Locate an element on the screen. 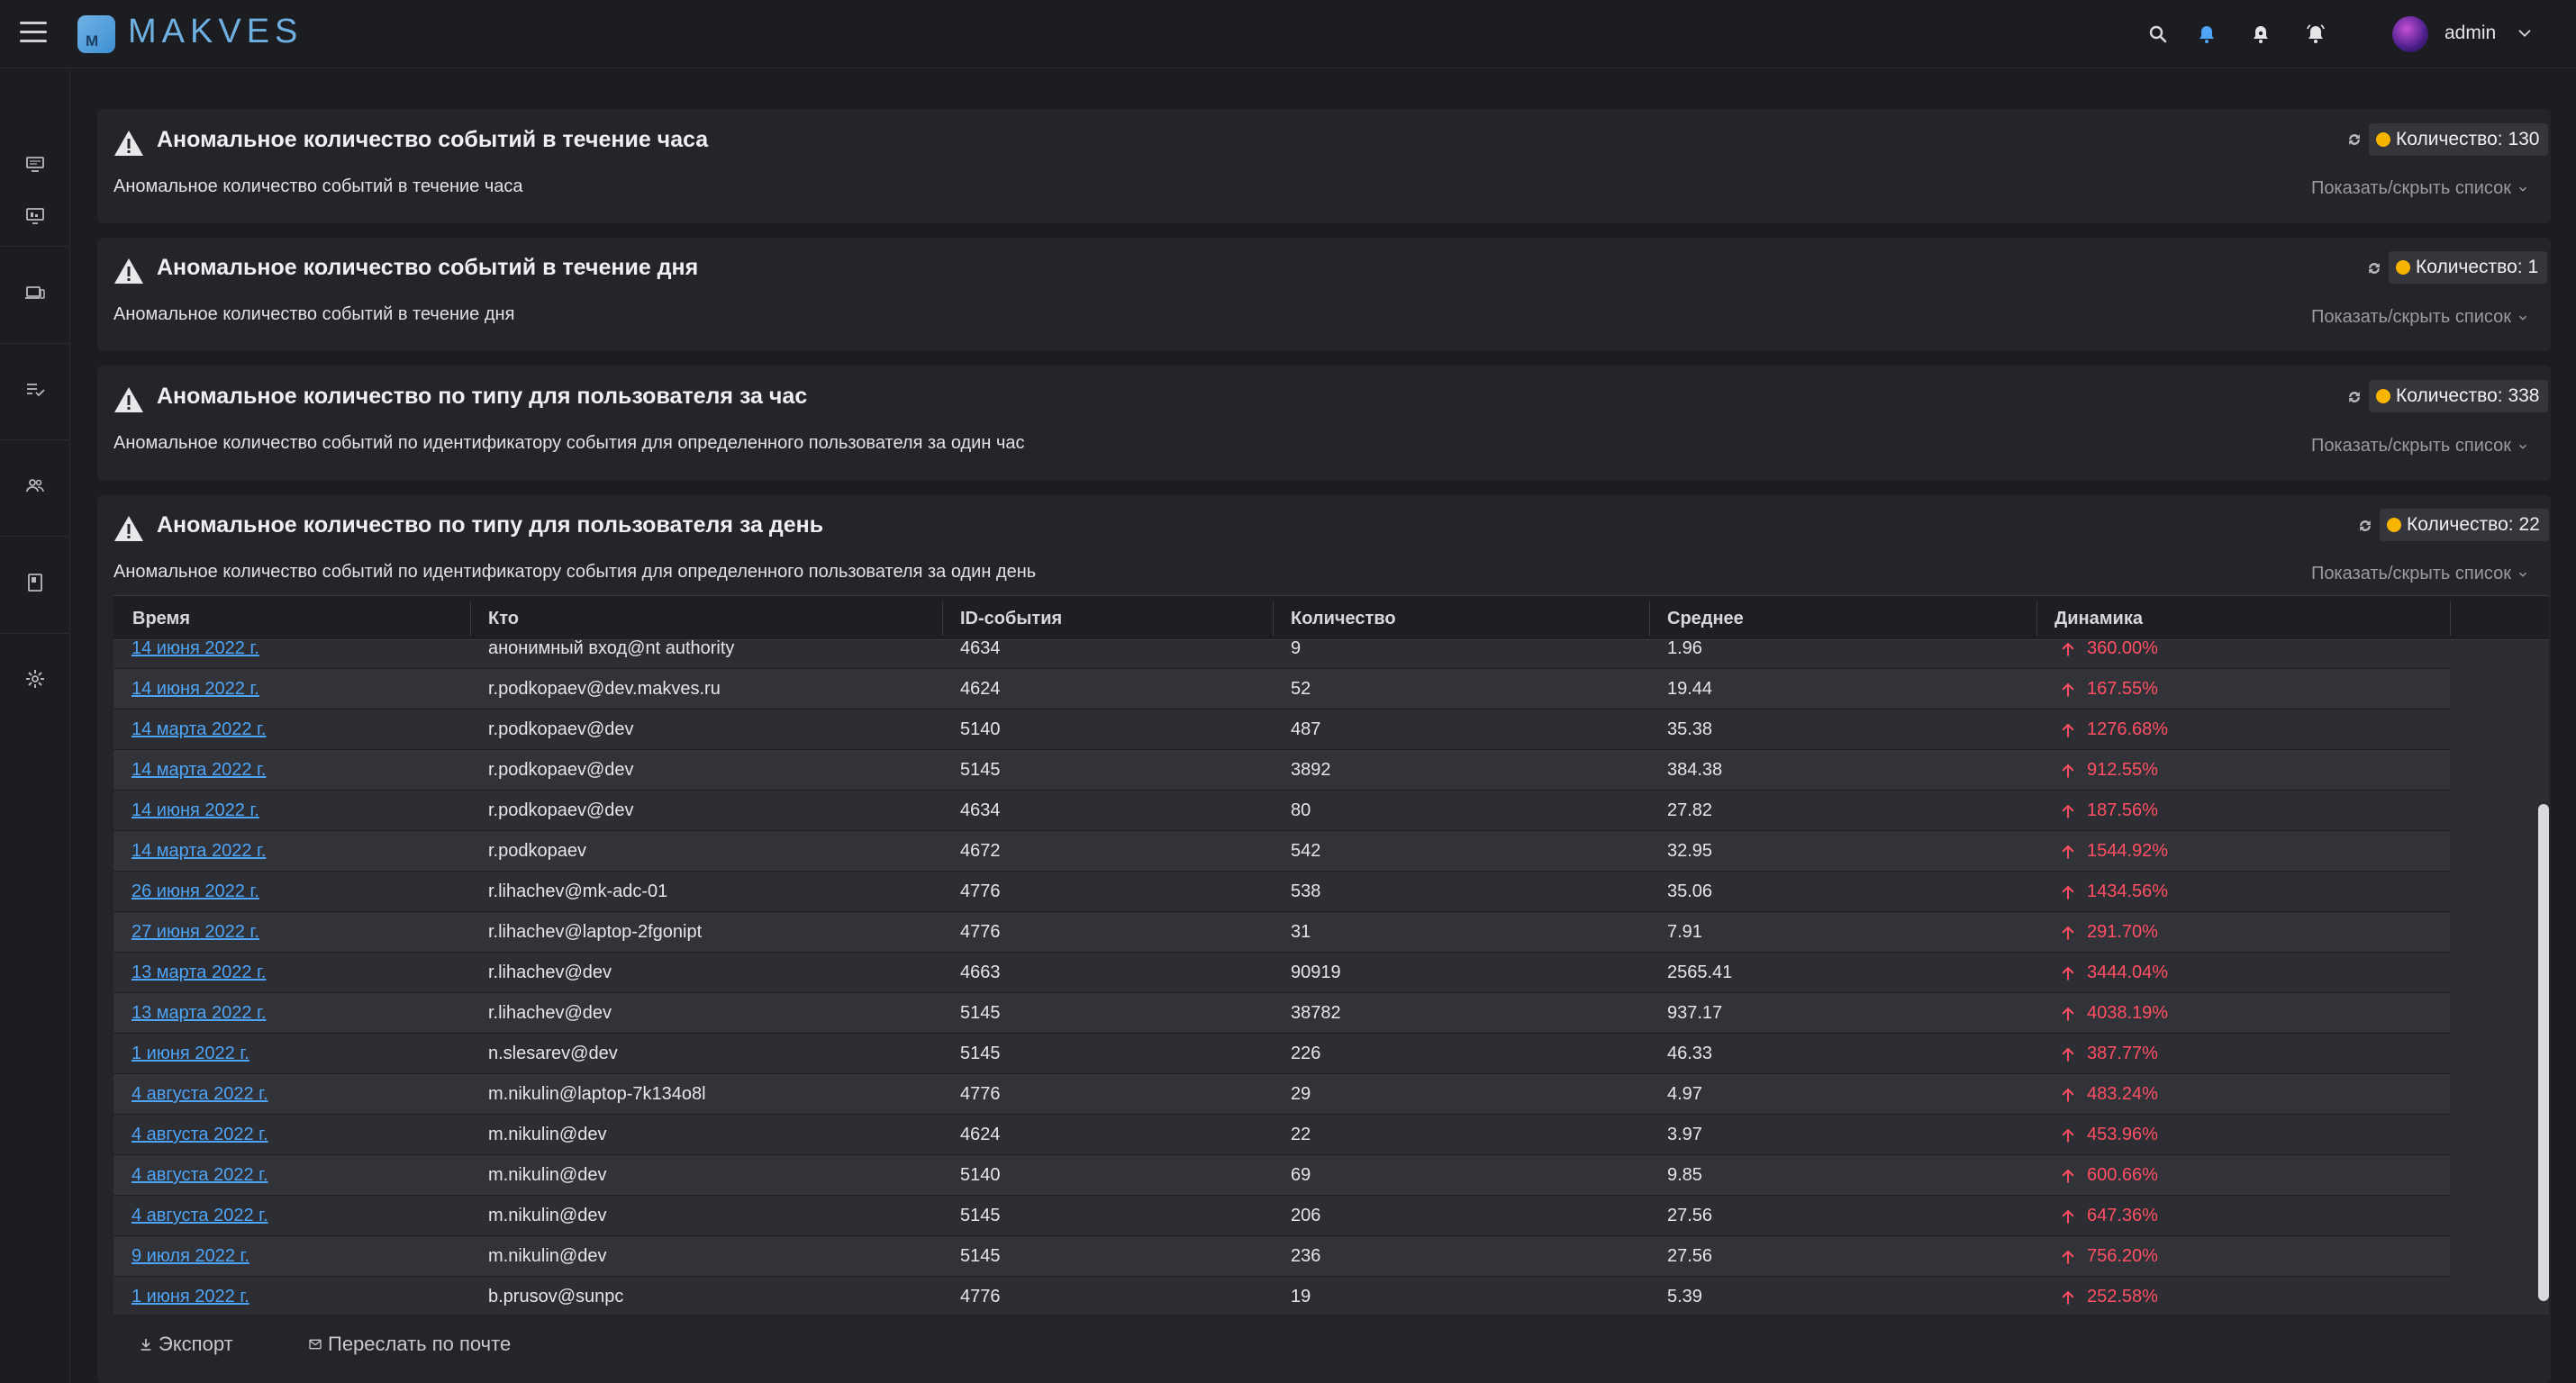  count-badge: Количество: 338 is located at coordinates (2459, 396).